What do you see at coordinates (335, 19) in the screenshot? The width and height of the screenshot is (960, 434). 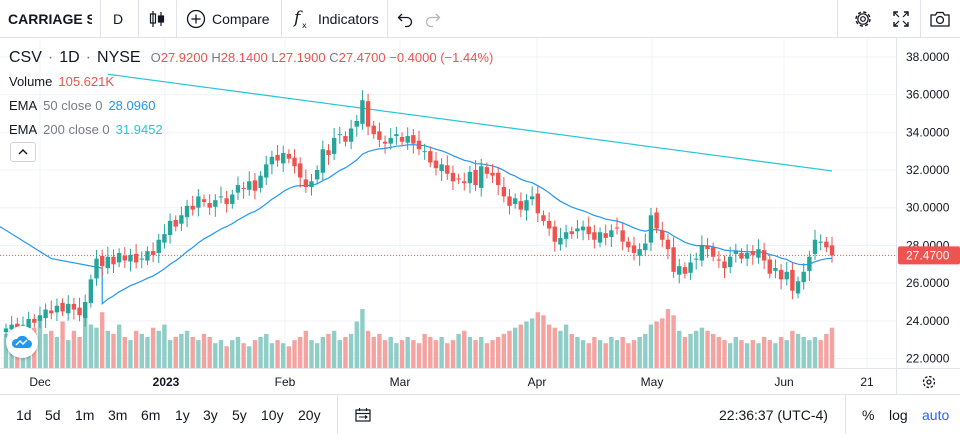 I see `indicators-button: f x Indicators` at bounding box center [335, 19].